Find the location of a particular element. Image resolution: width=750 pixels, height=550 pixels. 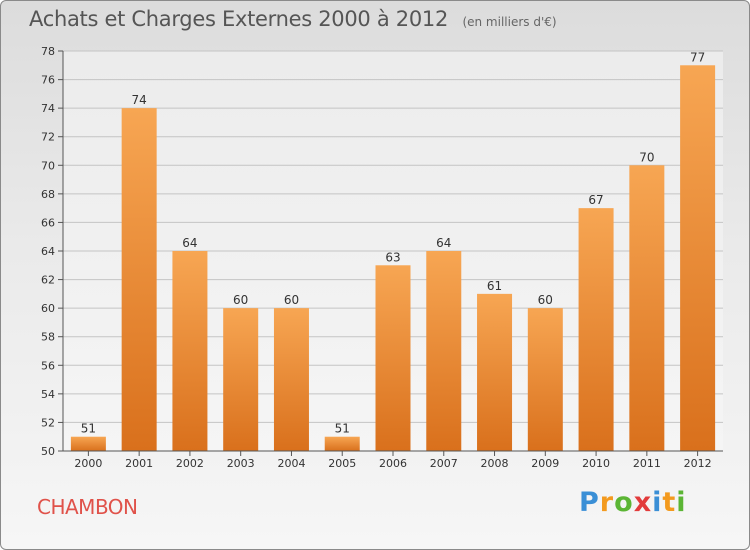

commune-name: CHAMBON is located at coordinates (87, 507).